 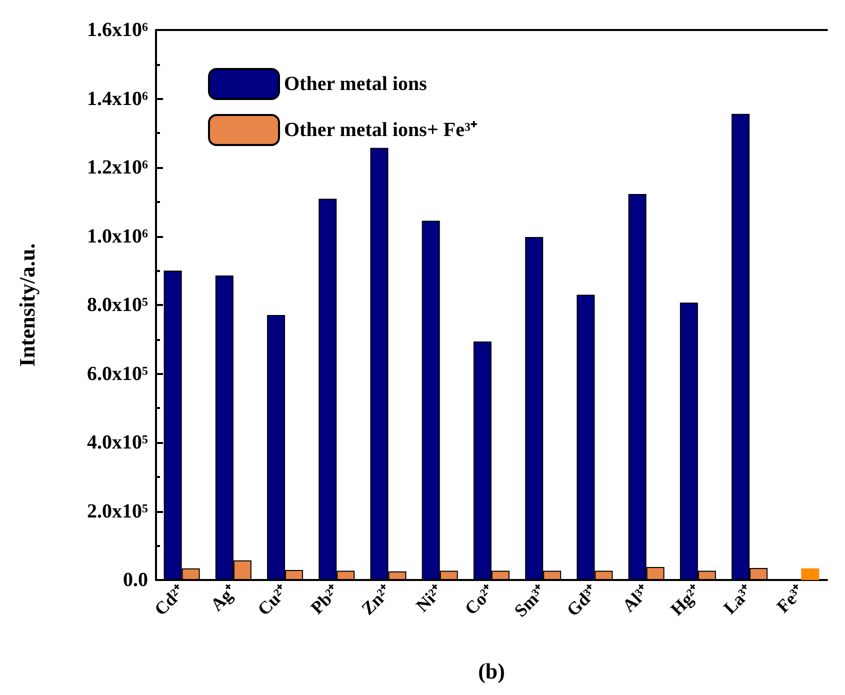 I want to click on x-tick-label: Cu²⁺, so click(x=273, y=600).